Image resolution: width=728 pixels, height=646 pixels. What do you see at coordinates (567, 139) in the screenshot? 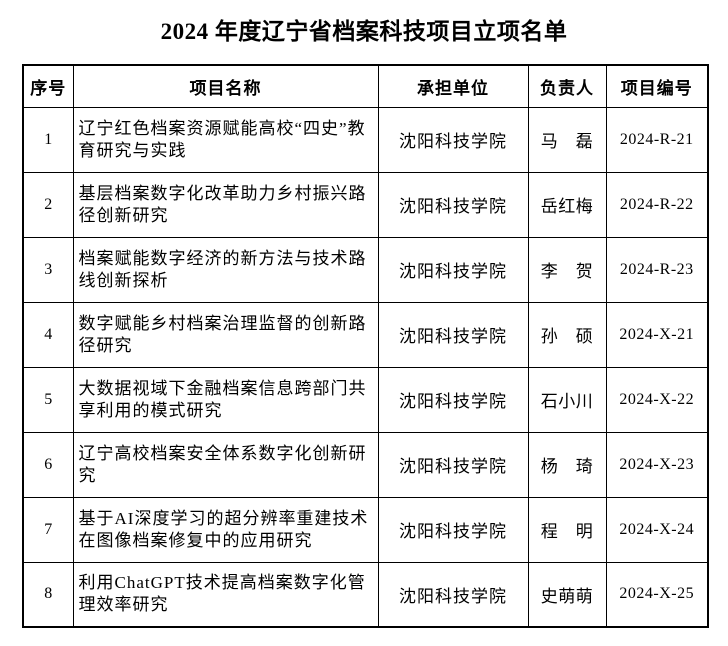
I see `cell-leader: 马 磊` at bounding box center [567, 139].